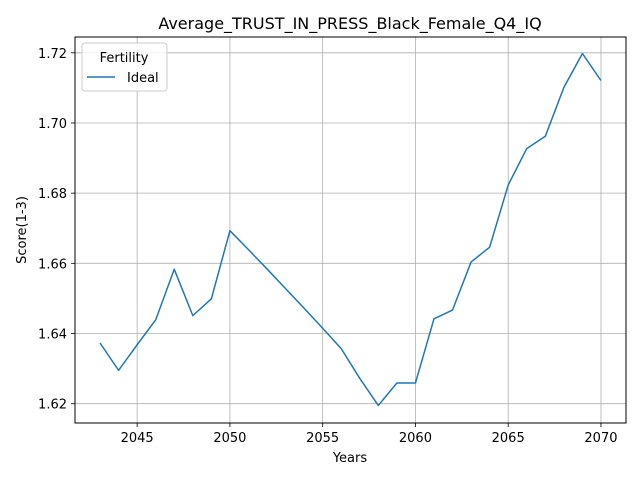 The height and width of the screenshot is (480, 640). Describe the element at coordinates (143, 78) in the screenshot. I see `legend-label-ideal: Ideal` at that location.